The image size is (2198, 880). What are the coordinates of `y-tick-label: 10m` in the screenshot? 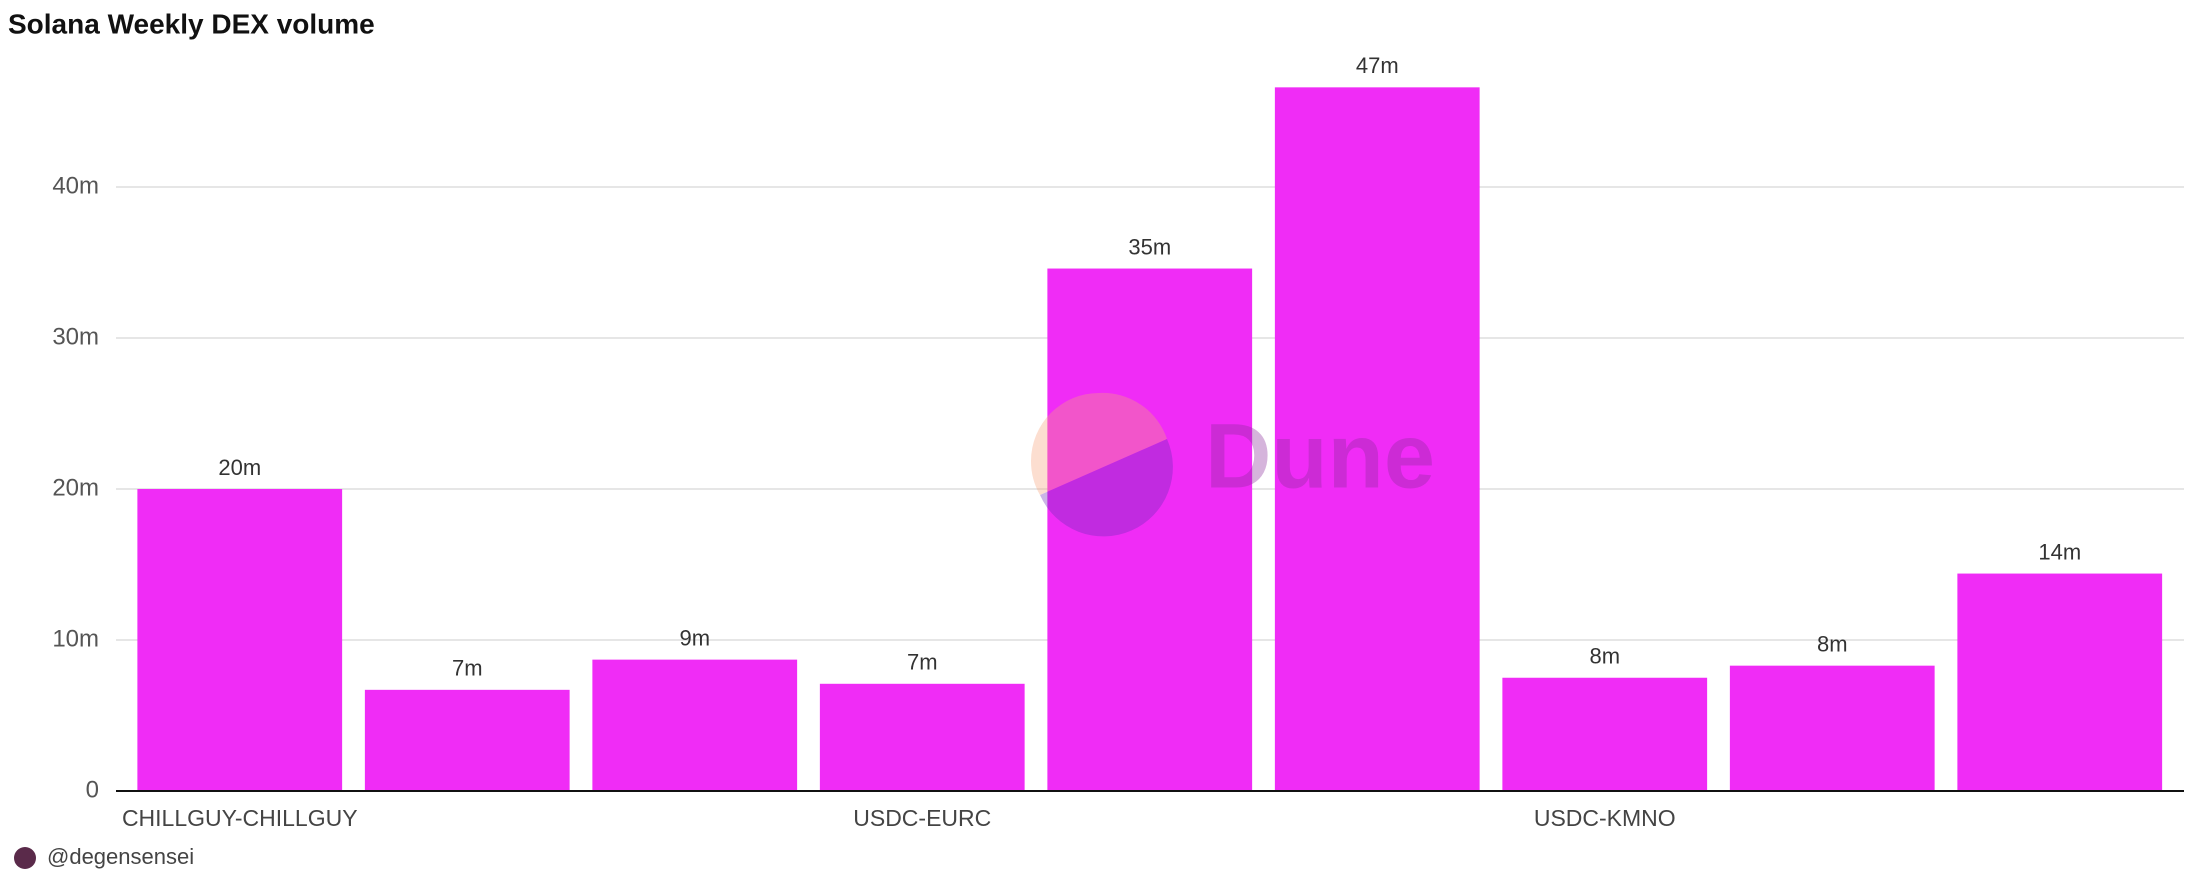 It's located at (75, 638).